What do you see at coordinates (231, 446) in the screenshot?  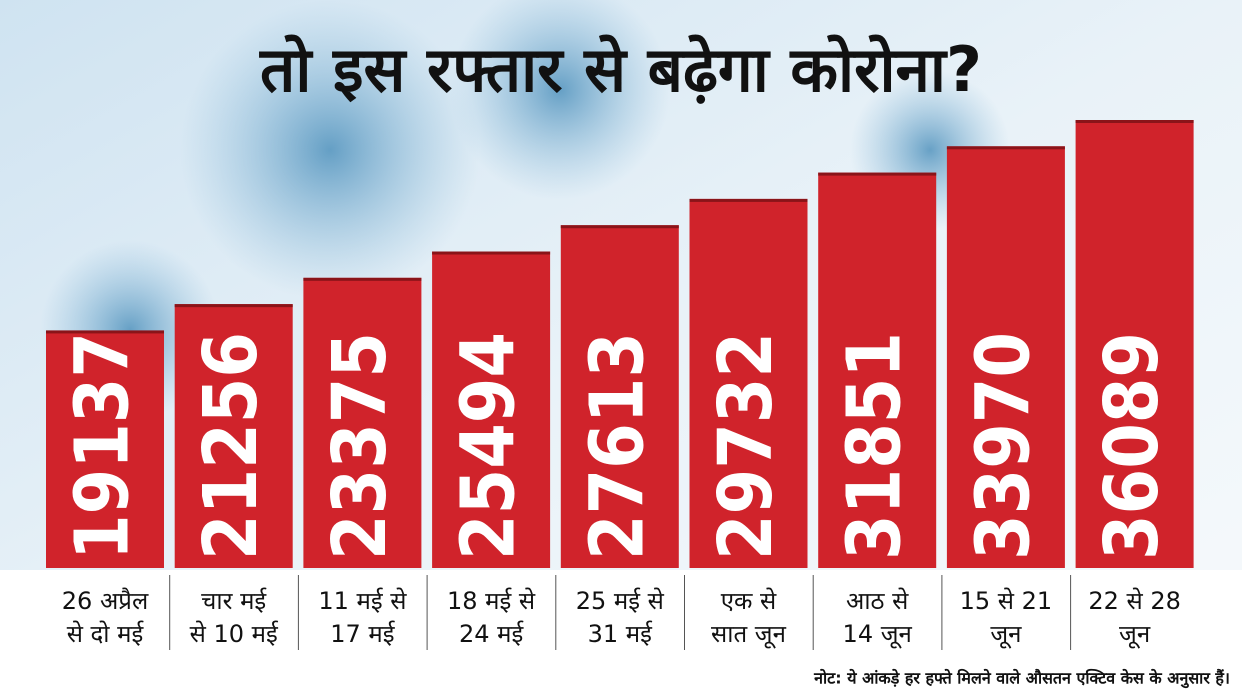 I see `value-label: 21256` at bounding box center [231, 446].